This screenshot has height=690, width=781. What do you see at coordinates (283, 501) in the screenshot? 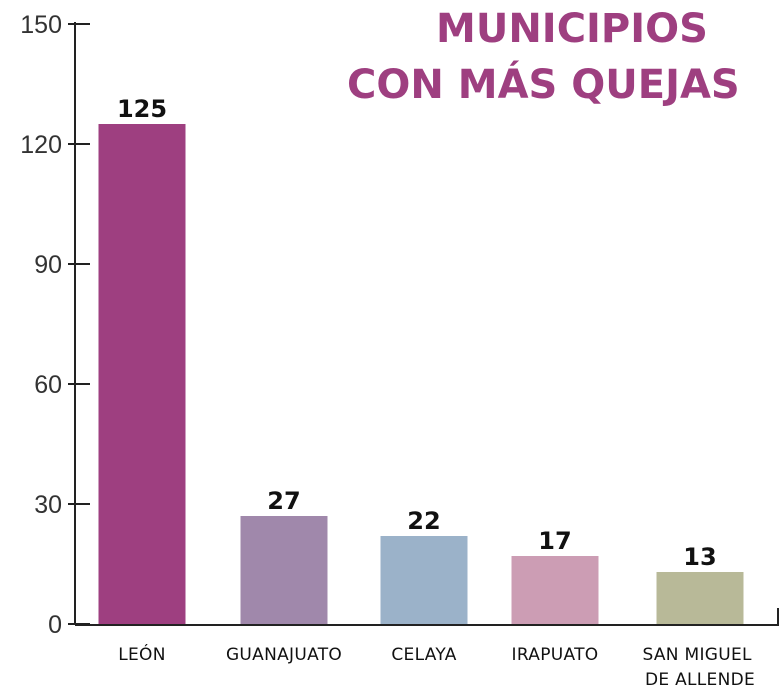
I see `value-label: 27` at bounding box center [283, 501].